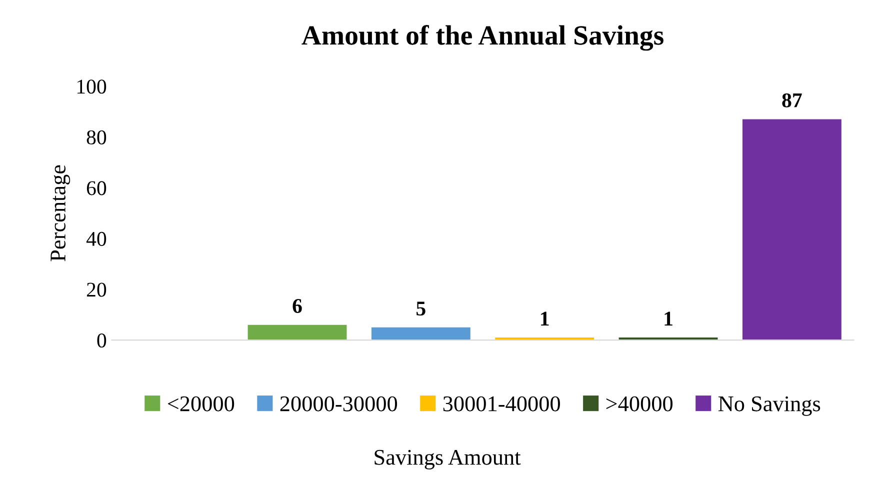 The width and height of the screenshot is (894, 479). Describe the element at coordinates (96, 188) in the screenshot. I see `y-tick-label: 60` at that location.